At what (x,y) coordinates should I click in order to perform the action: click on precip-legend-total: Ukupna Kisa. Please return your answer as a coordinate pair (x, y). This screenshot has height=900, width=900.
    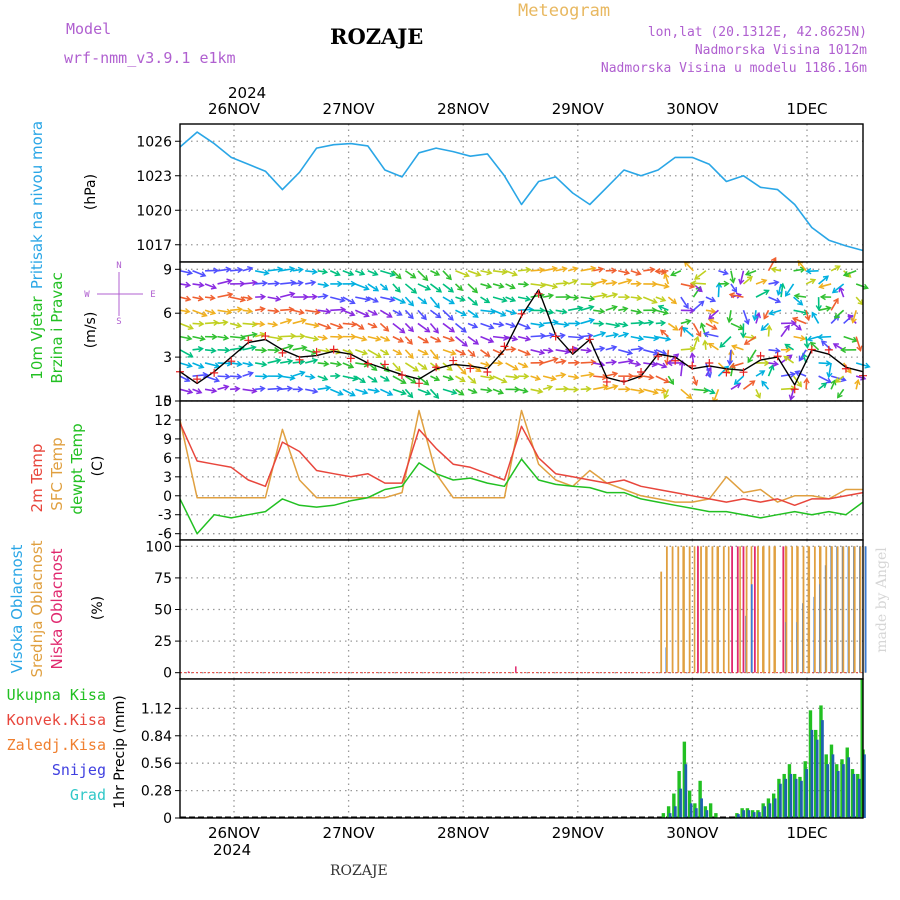
    Looking at the image, I should click on (56, 695).